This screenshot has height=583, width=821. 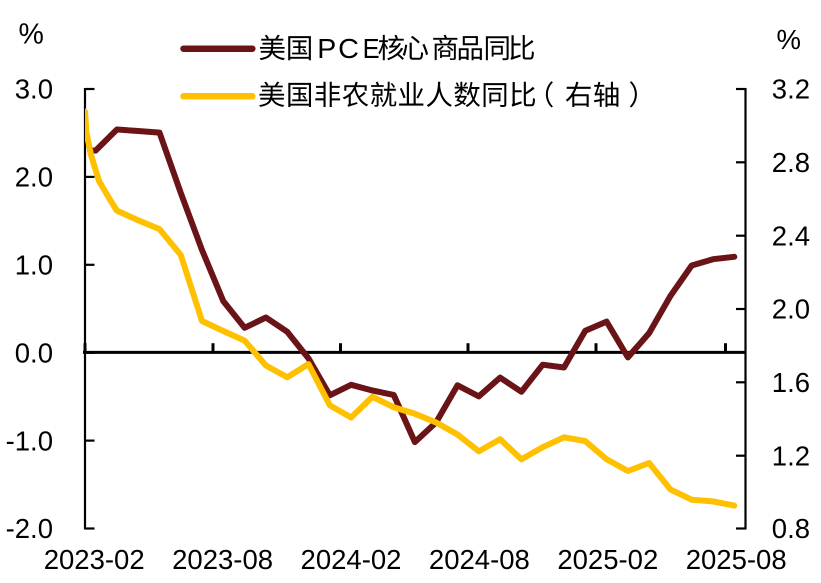 What do you see at coordinates (791, 162) in the screenshot?
I see `svg-text: 2.8` at bounding box center [791, 162].